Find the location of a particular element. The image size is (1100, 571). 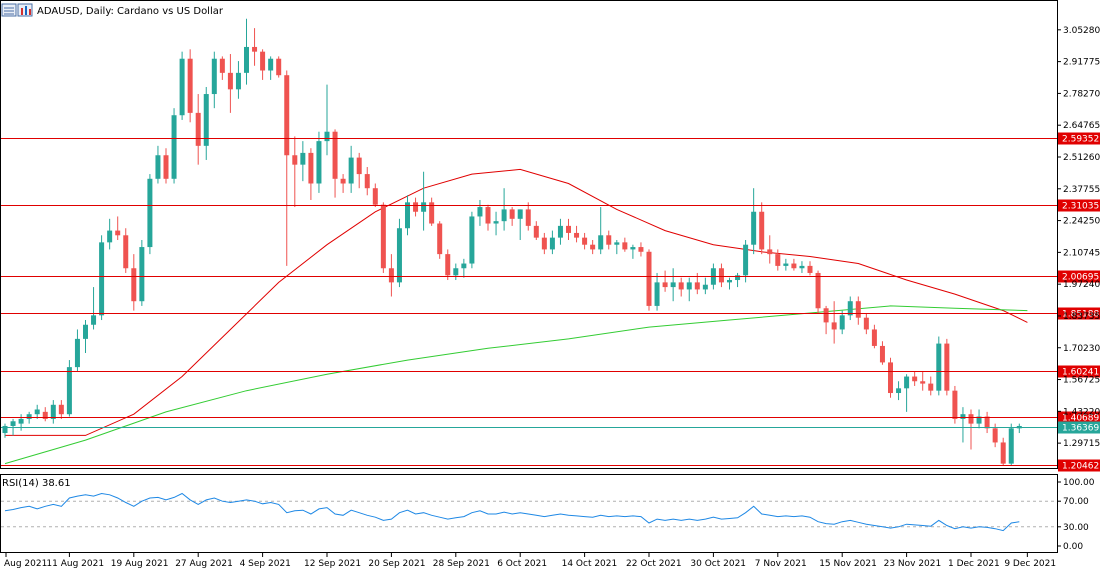

price-tick-label: 1.70230 is located at coordinates (1081, 349).